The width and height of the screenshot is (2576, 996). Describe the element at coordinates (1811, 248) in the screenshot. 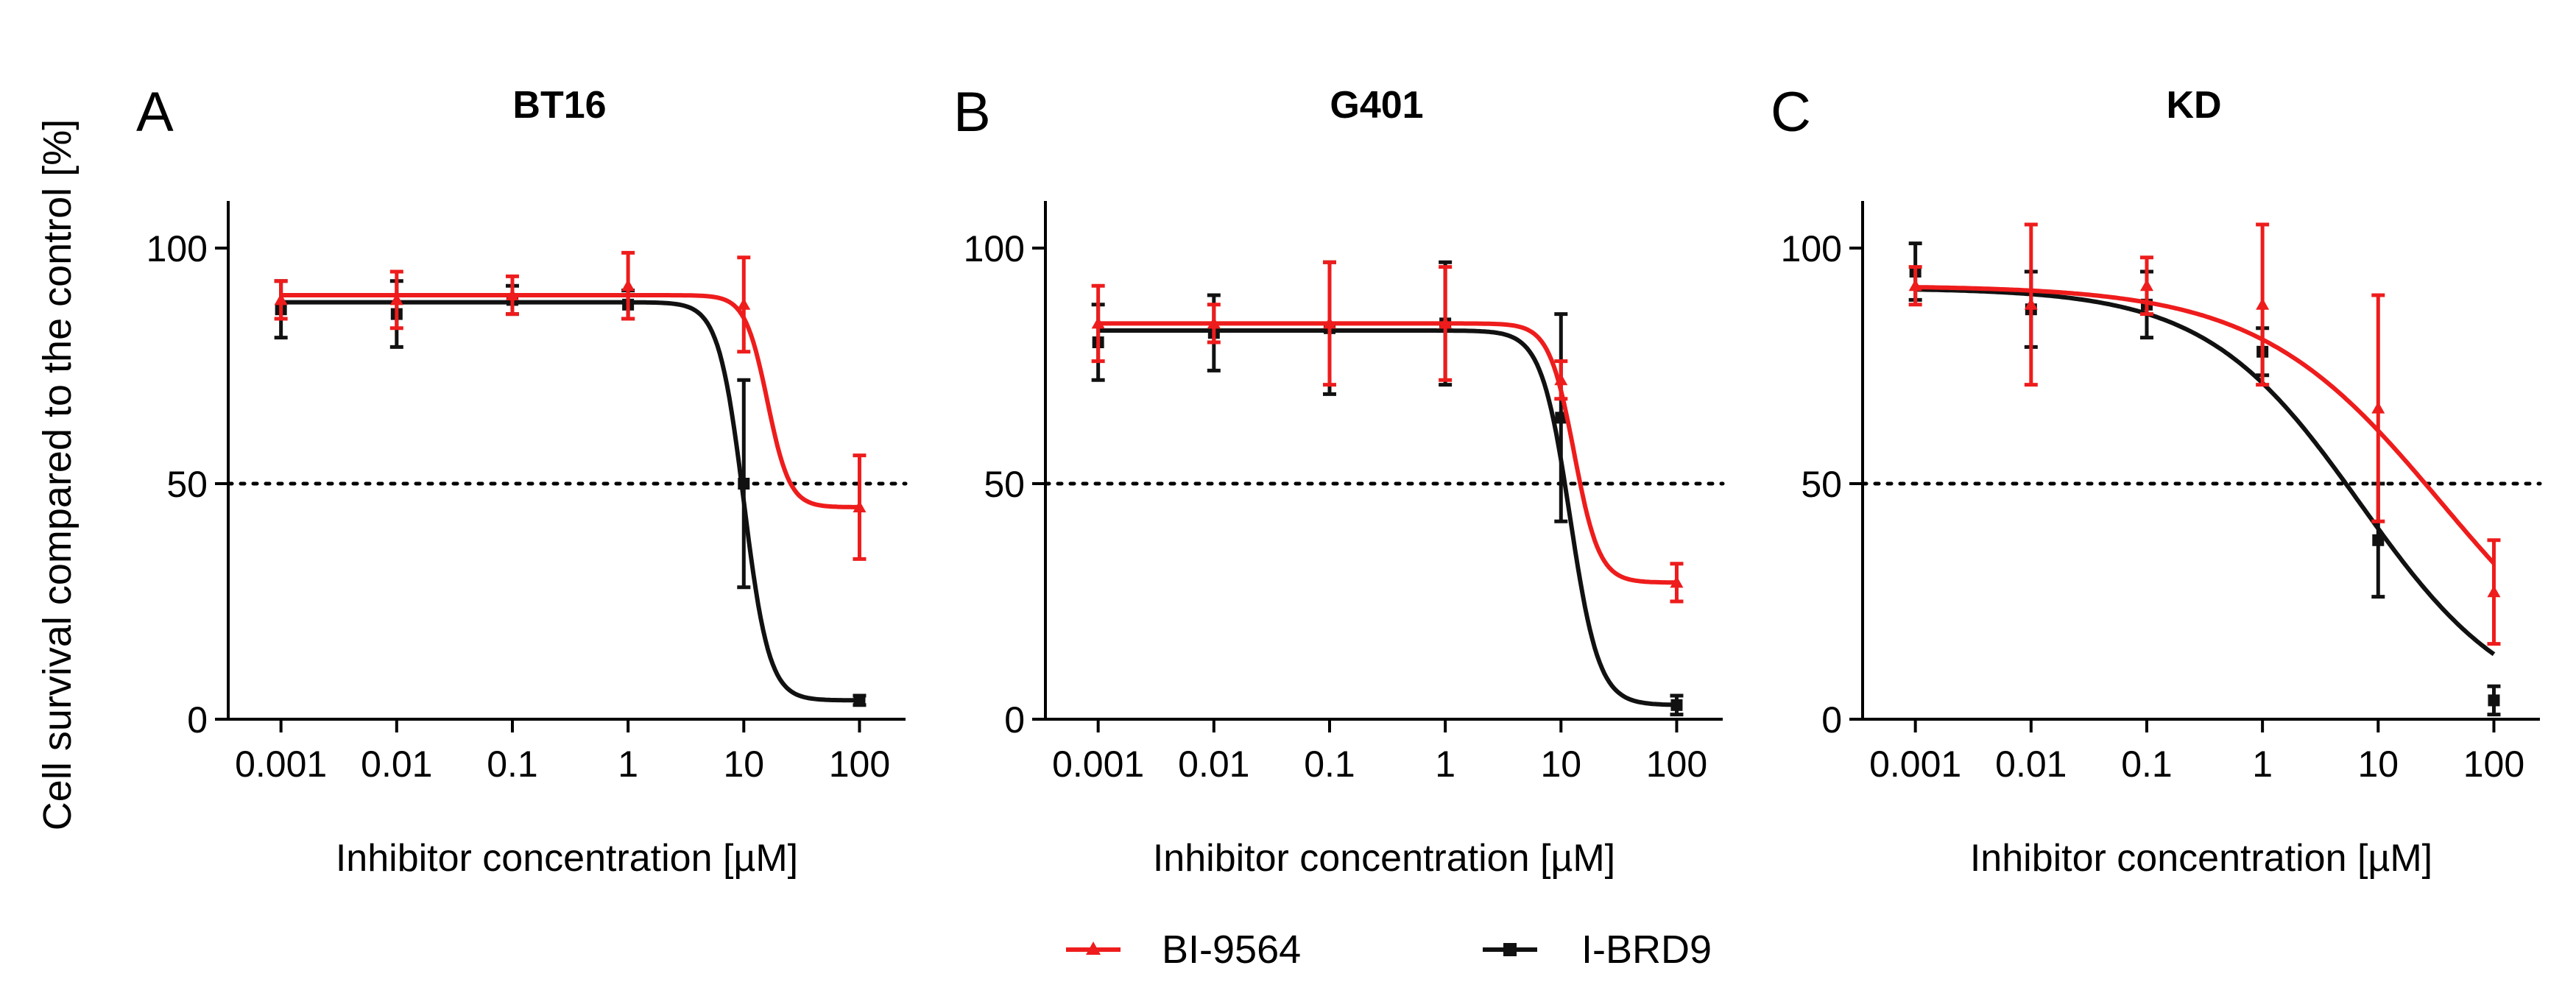

I see `panel-c-y-tick-label: 100` at that location.